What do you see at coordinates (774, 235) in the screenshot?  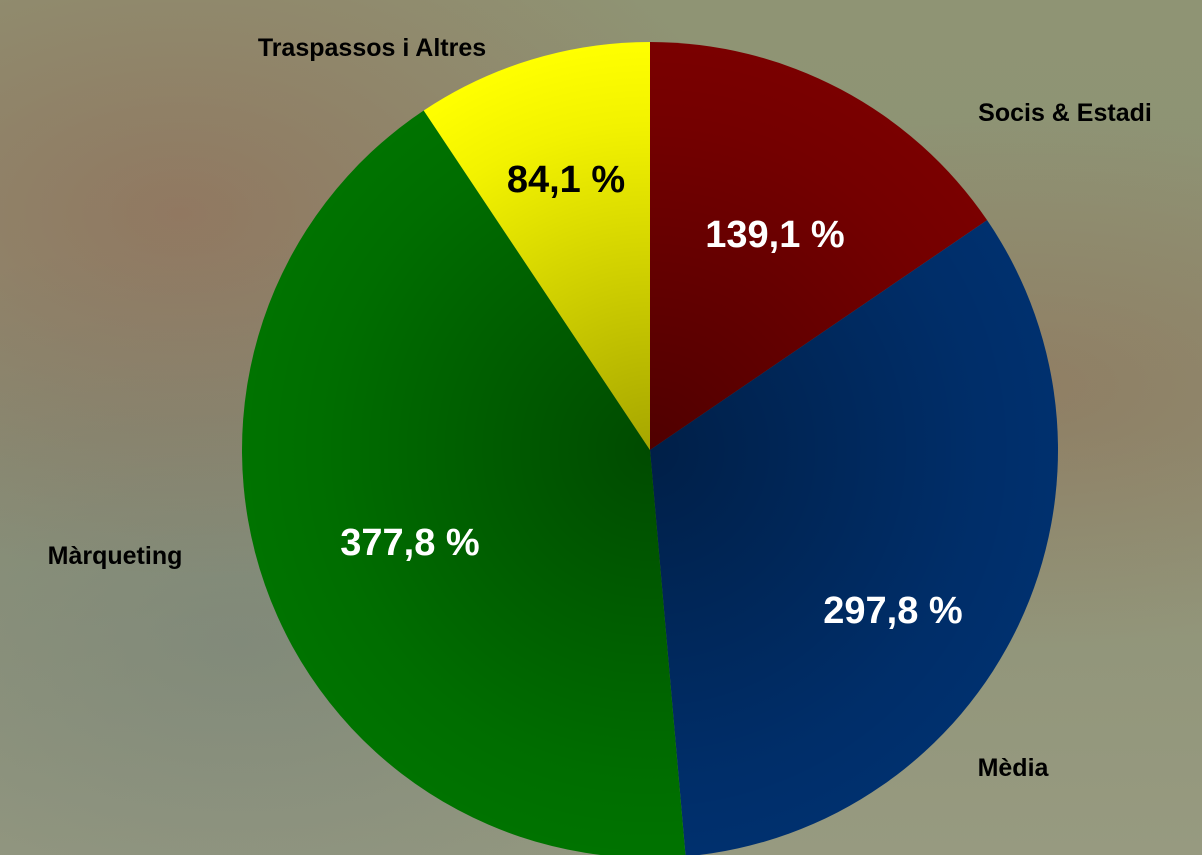 I see `value-label: 139,1 %` at bounding box center [774, 235].